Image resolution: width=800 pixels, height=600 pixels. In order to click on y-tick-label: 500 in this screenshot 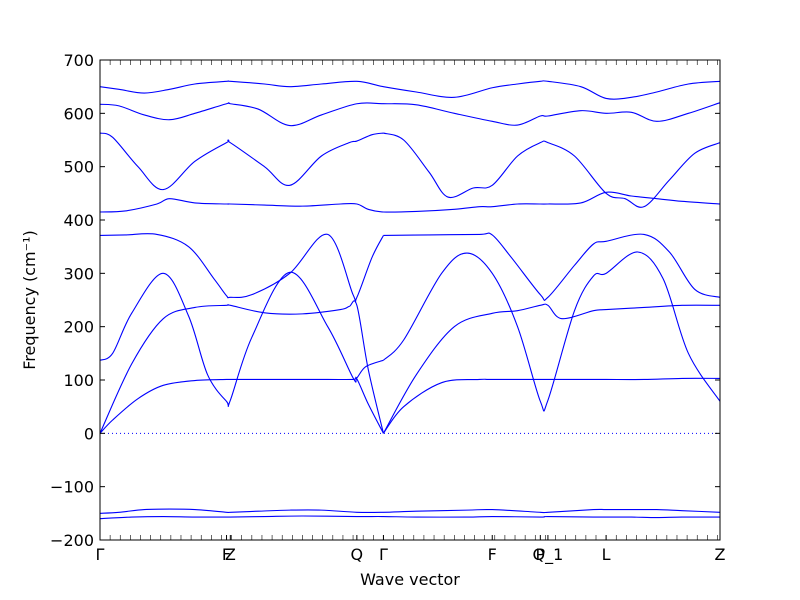, I will do `click(78, 167)`.